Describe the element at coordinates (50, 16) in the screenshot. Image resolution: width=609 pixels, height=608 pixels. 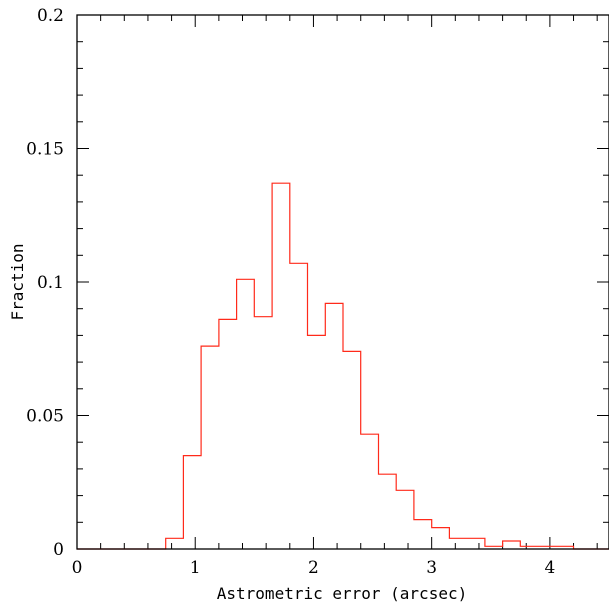
I see `y-tick-label: 0.2` at that location.